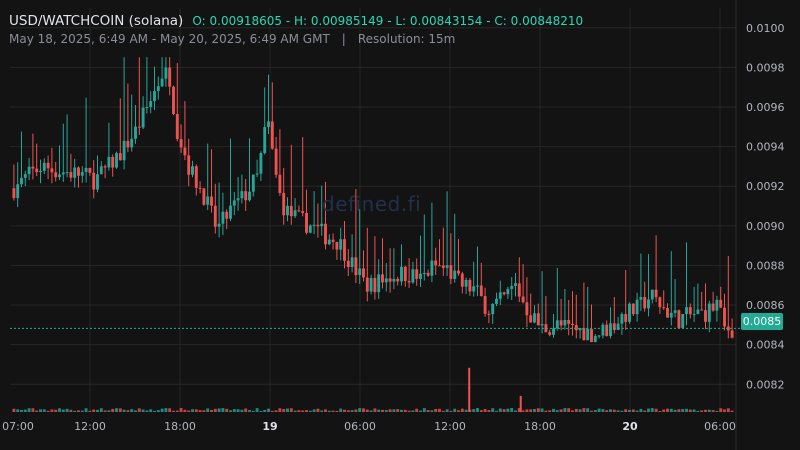 Image resolution: width=800 pixels, height=450 pixels. What do you see at coordinates (765, 67) in the screenshot?
I see `y-tick-label: 0.0098` at bounding box center [765, 67].